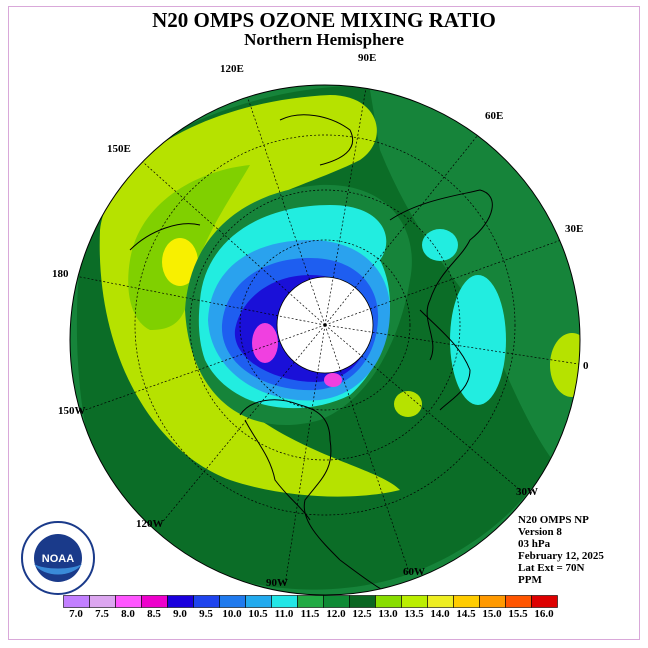 This screenshot has height=648, width=648. I want to click on magenta-minimum-west, so click(265, 343).